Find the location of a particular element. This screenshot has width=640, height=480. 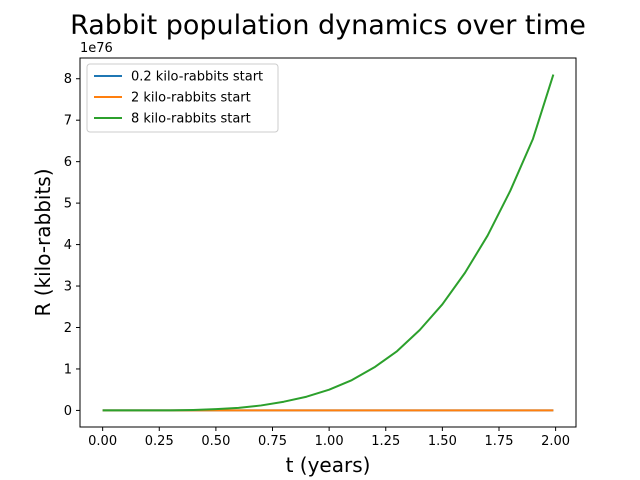

x-tick-label: 1.00 is located at coordinates (329, 441).